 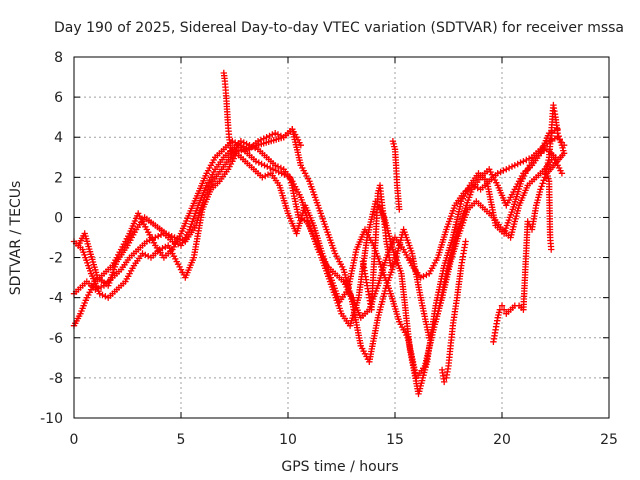 I want to click on y-tick-label: -8, so click(x=56, y=379).